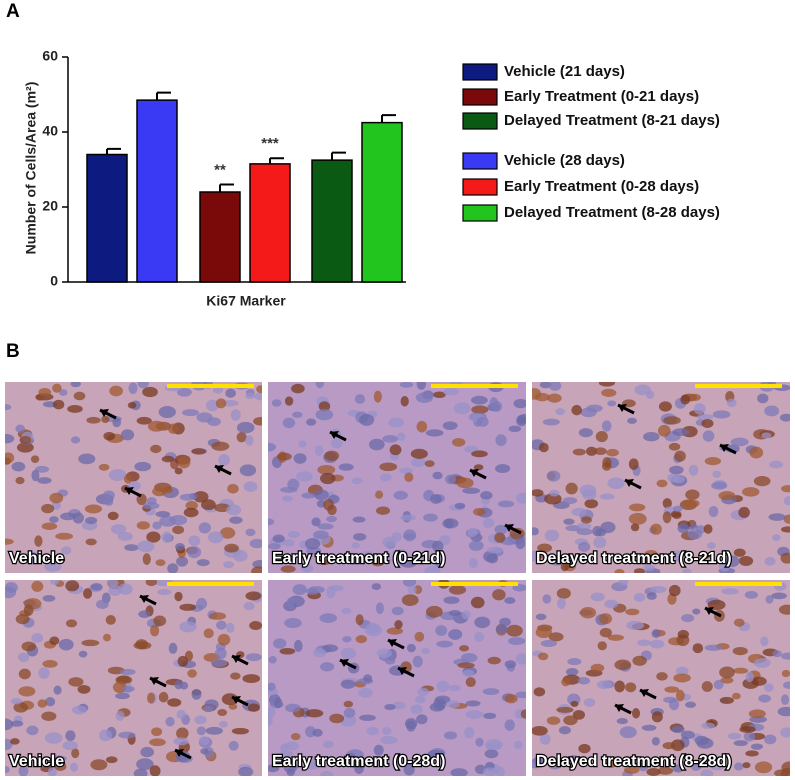 This screenshot has height=780, width=795. I want to click on bar, so click(220, 237).